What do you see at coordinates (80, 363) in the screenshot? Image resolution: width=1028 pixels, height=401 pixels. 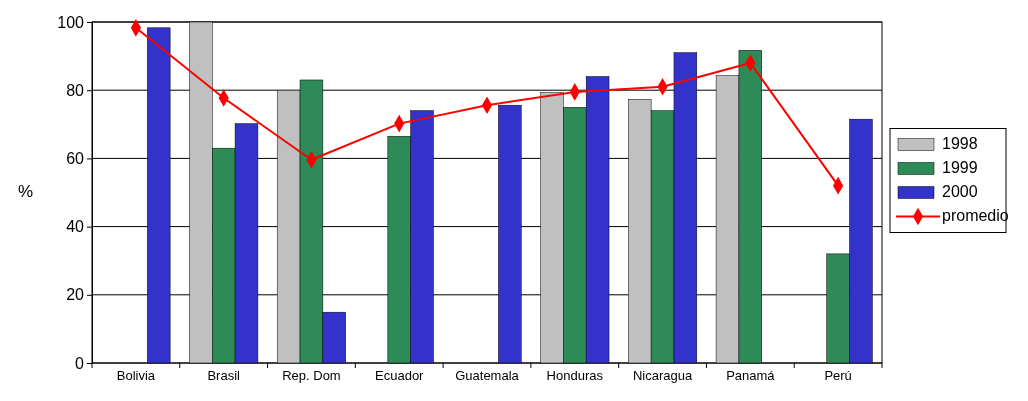 I see `y-tick-label: 0` at bounding box center [80, 363].